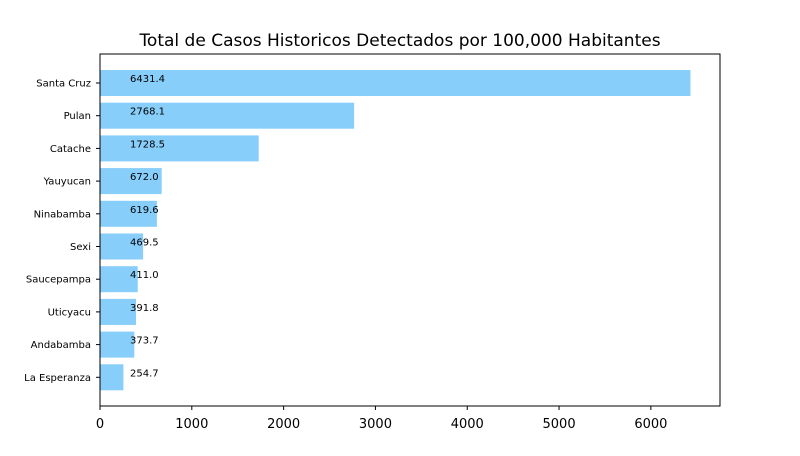 Image resolution: width=800 pixels, height=456 pixels. Describe the element at coordinates (144, 341) in the screenshot. I see `data-label: 373.7` at that location.